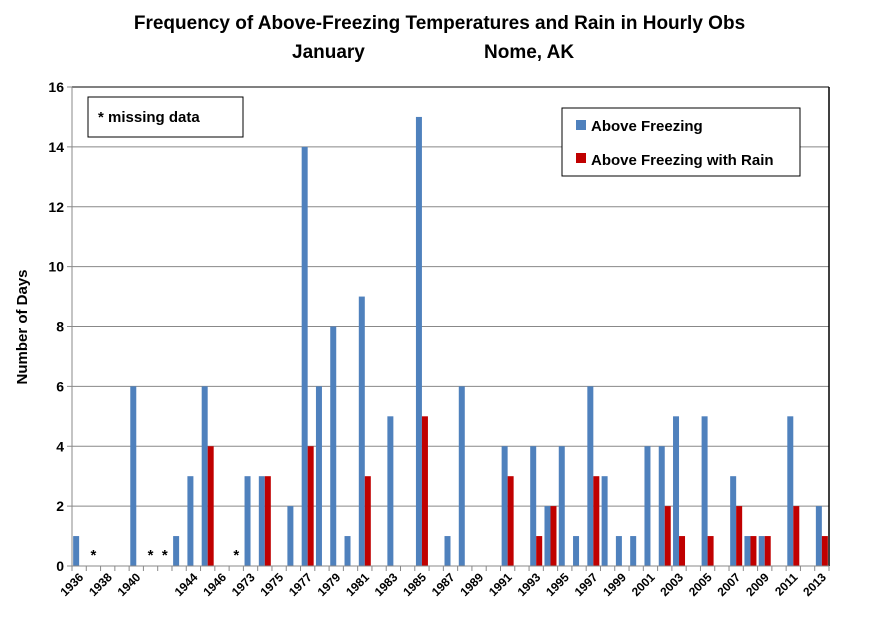  I want to click on bar-above-freezing-rain-2013, so click(824, 551).